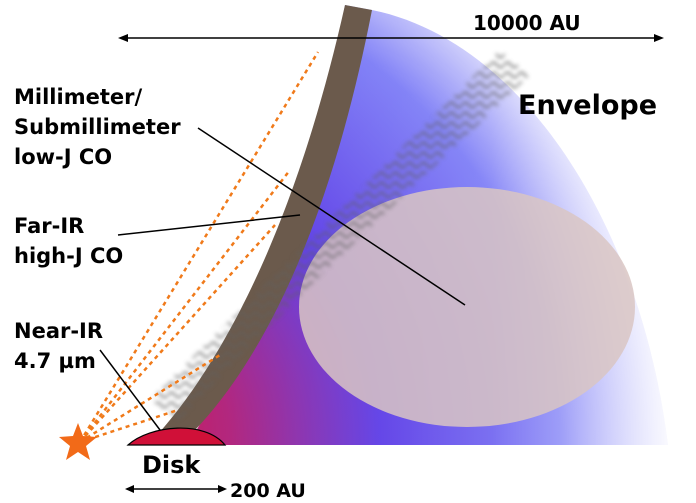 The image size is (696, 503). Describe the element at coordinates (176, 436) in the screenshot. I see `disk-outline` at that location.